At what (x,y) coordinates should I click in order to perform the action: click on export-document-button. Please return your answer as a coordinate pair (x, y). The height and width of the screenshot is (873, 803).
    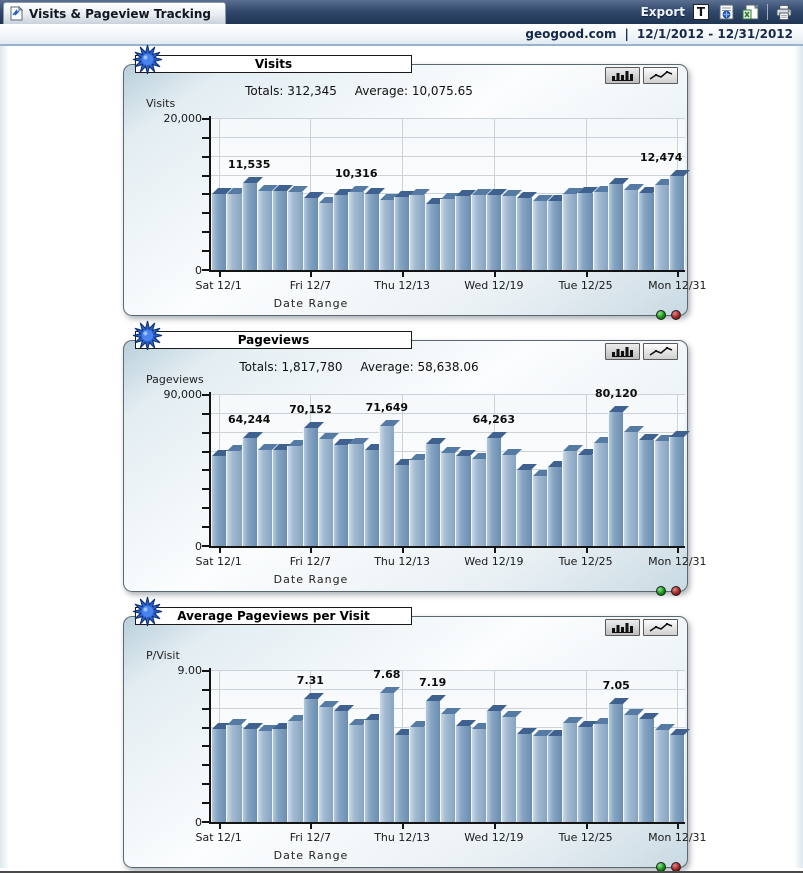
    Looking at the image, I should click on (726, 12).